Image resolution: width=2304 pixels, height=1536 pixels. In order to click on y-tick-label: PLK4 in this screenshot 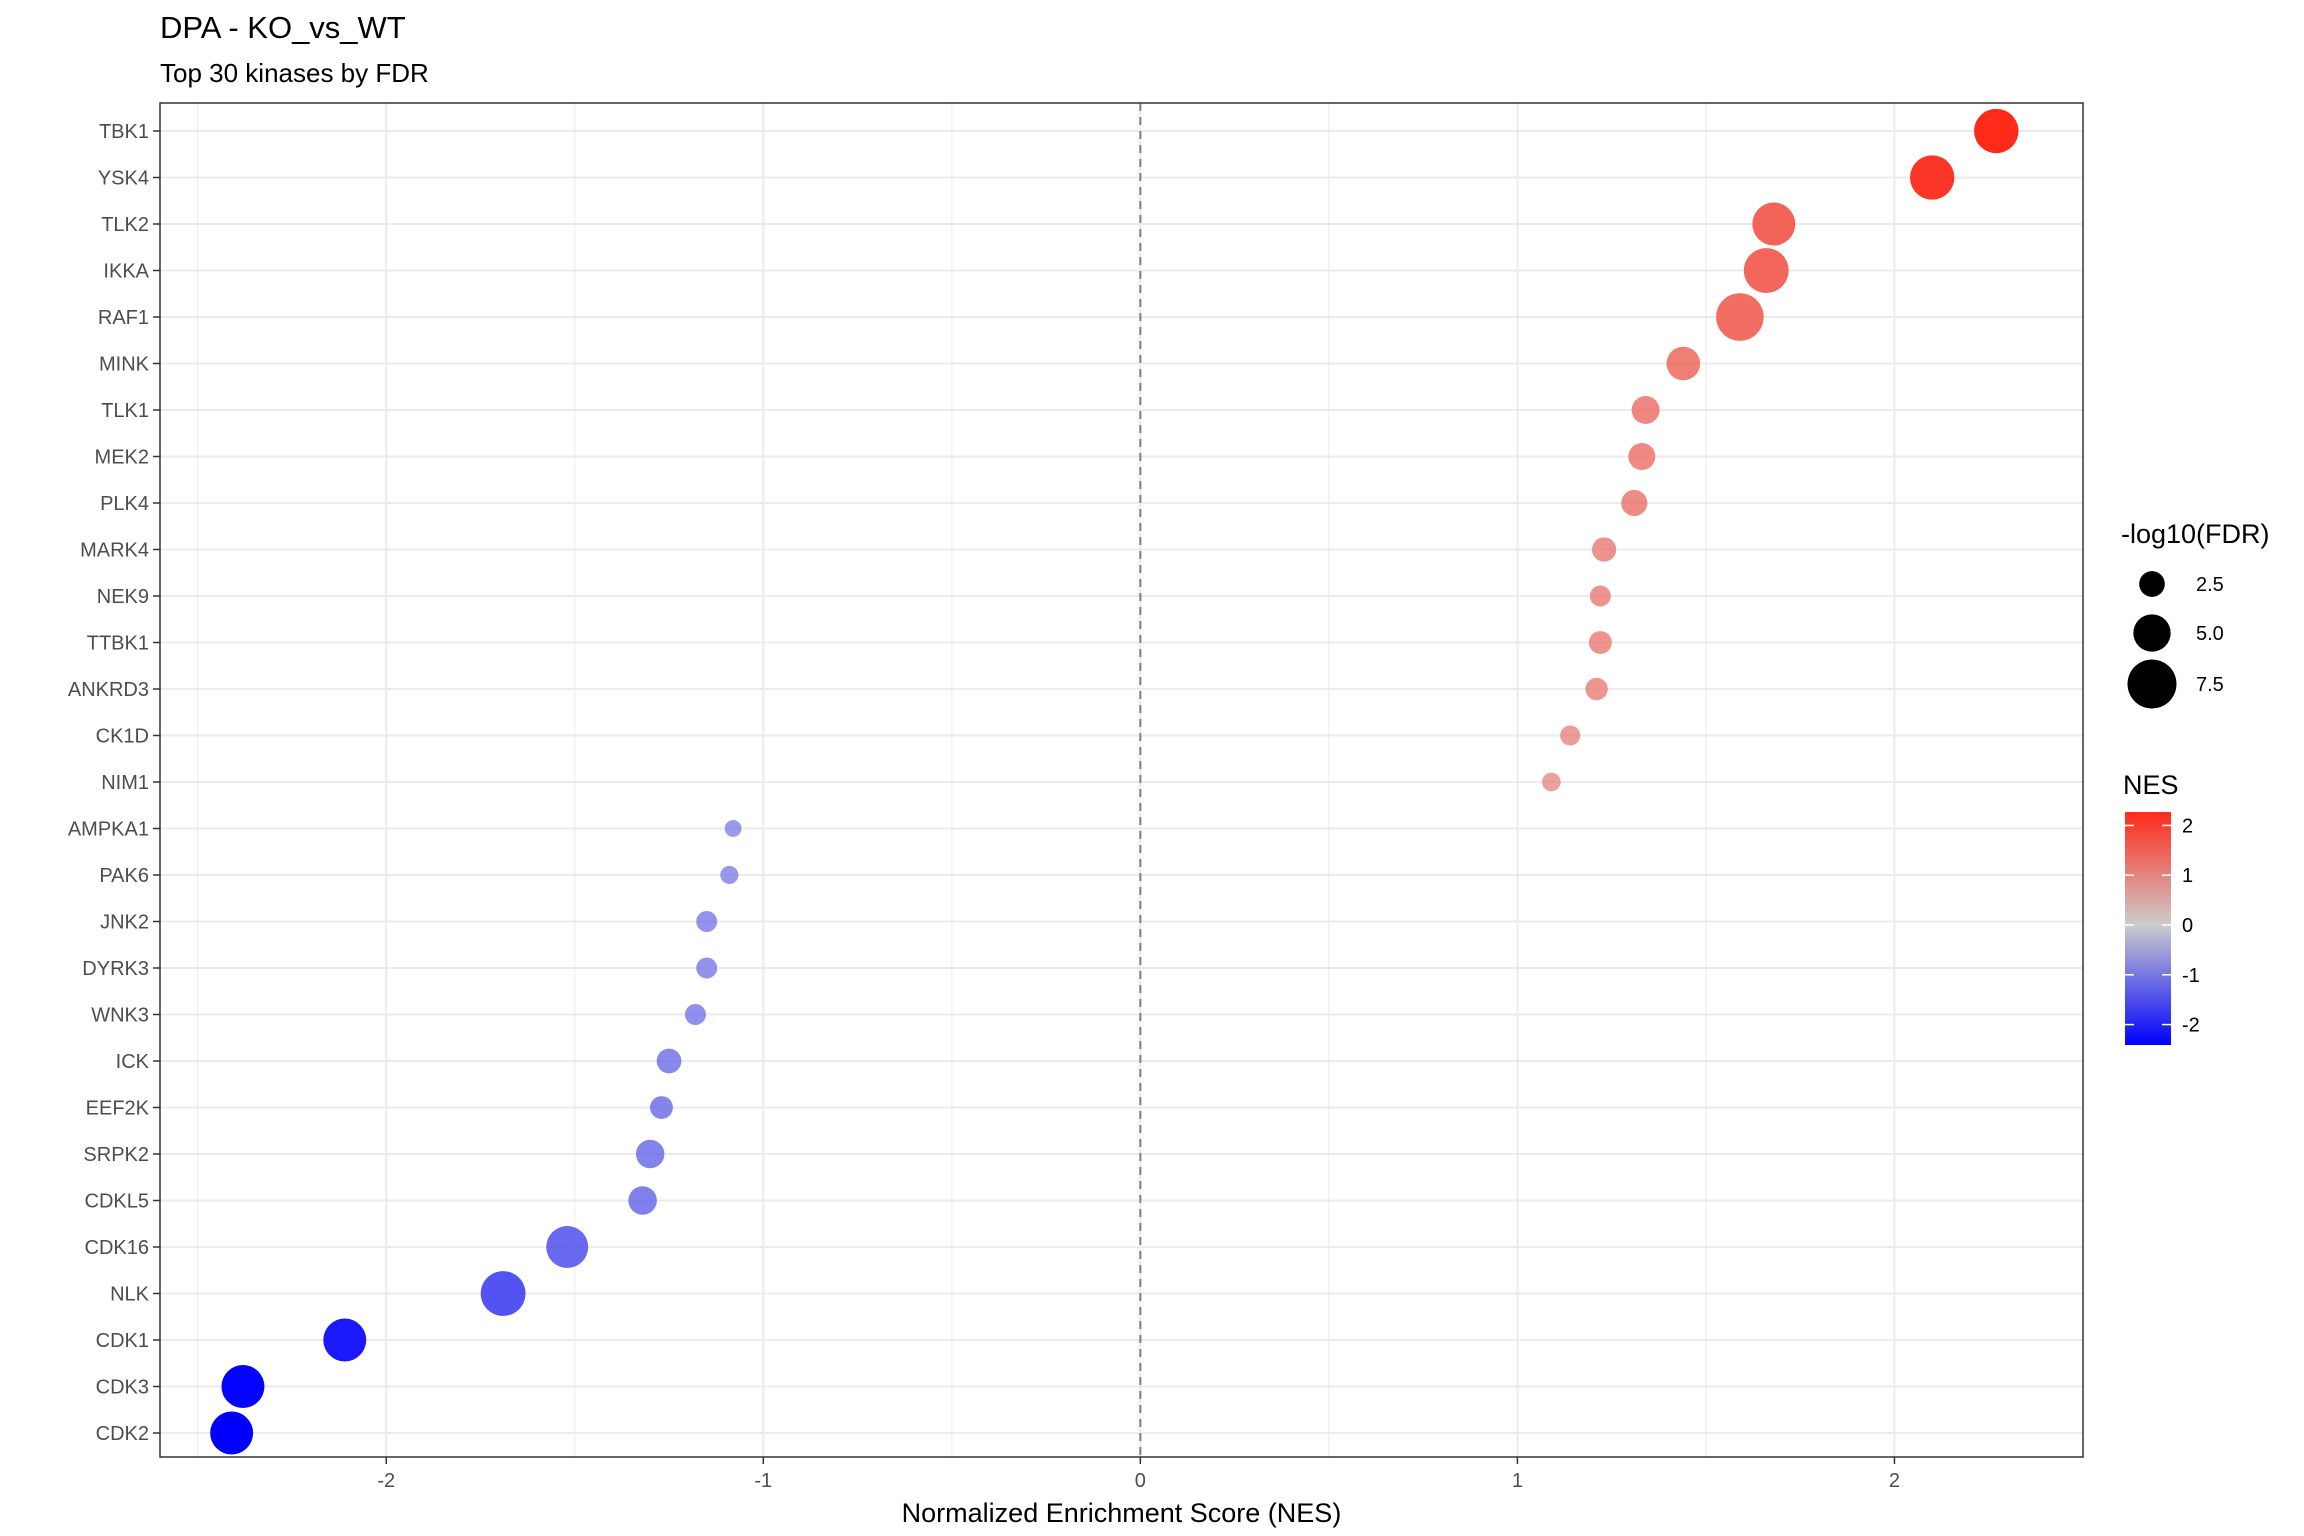, I will do `click(124, 504)`.